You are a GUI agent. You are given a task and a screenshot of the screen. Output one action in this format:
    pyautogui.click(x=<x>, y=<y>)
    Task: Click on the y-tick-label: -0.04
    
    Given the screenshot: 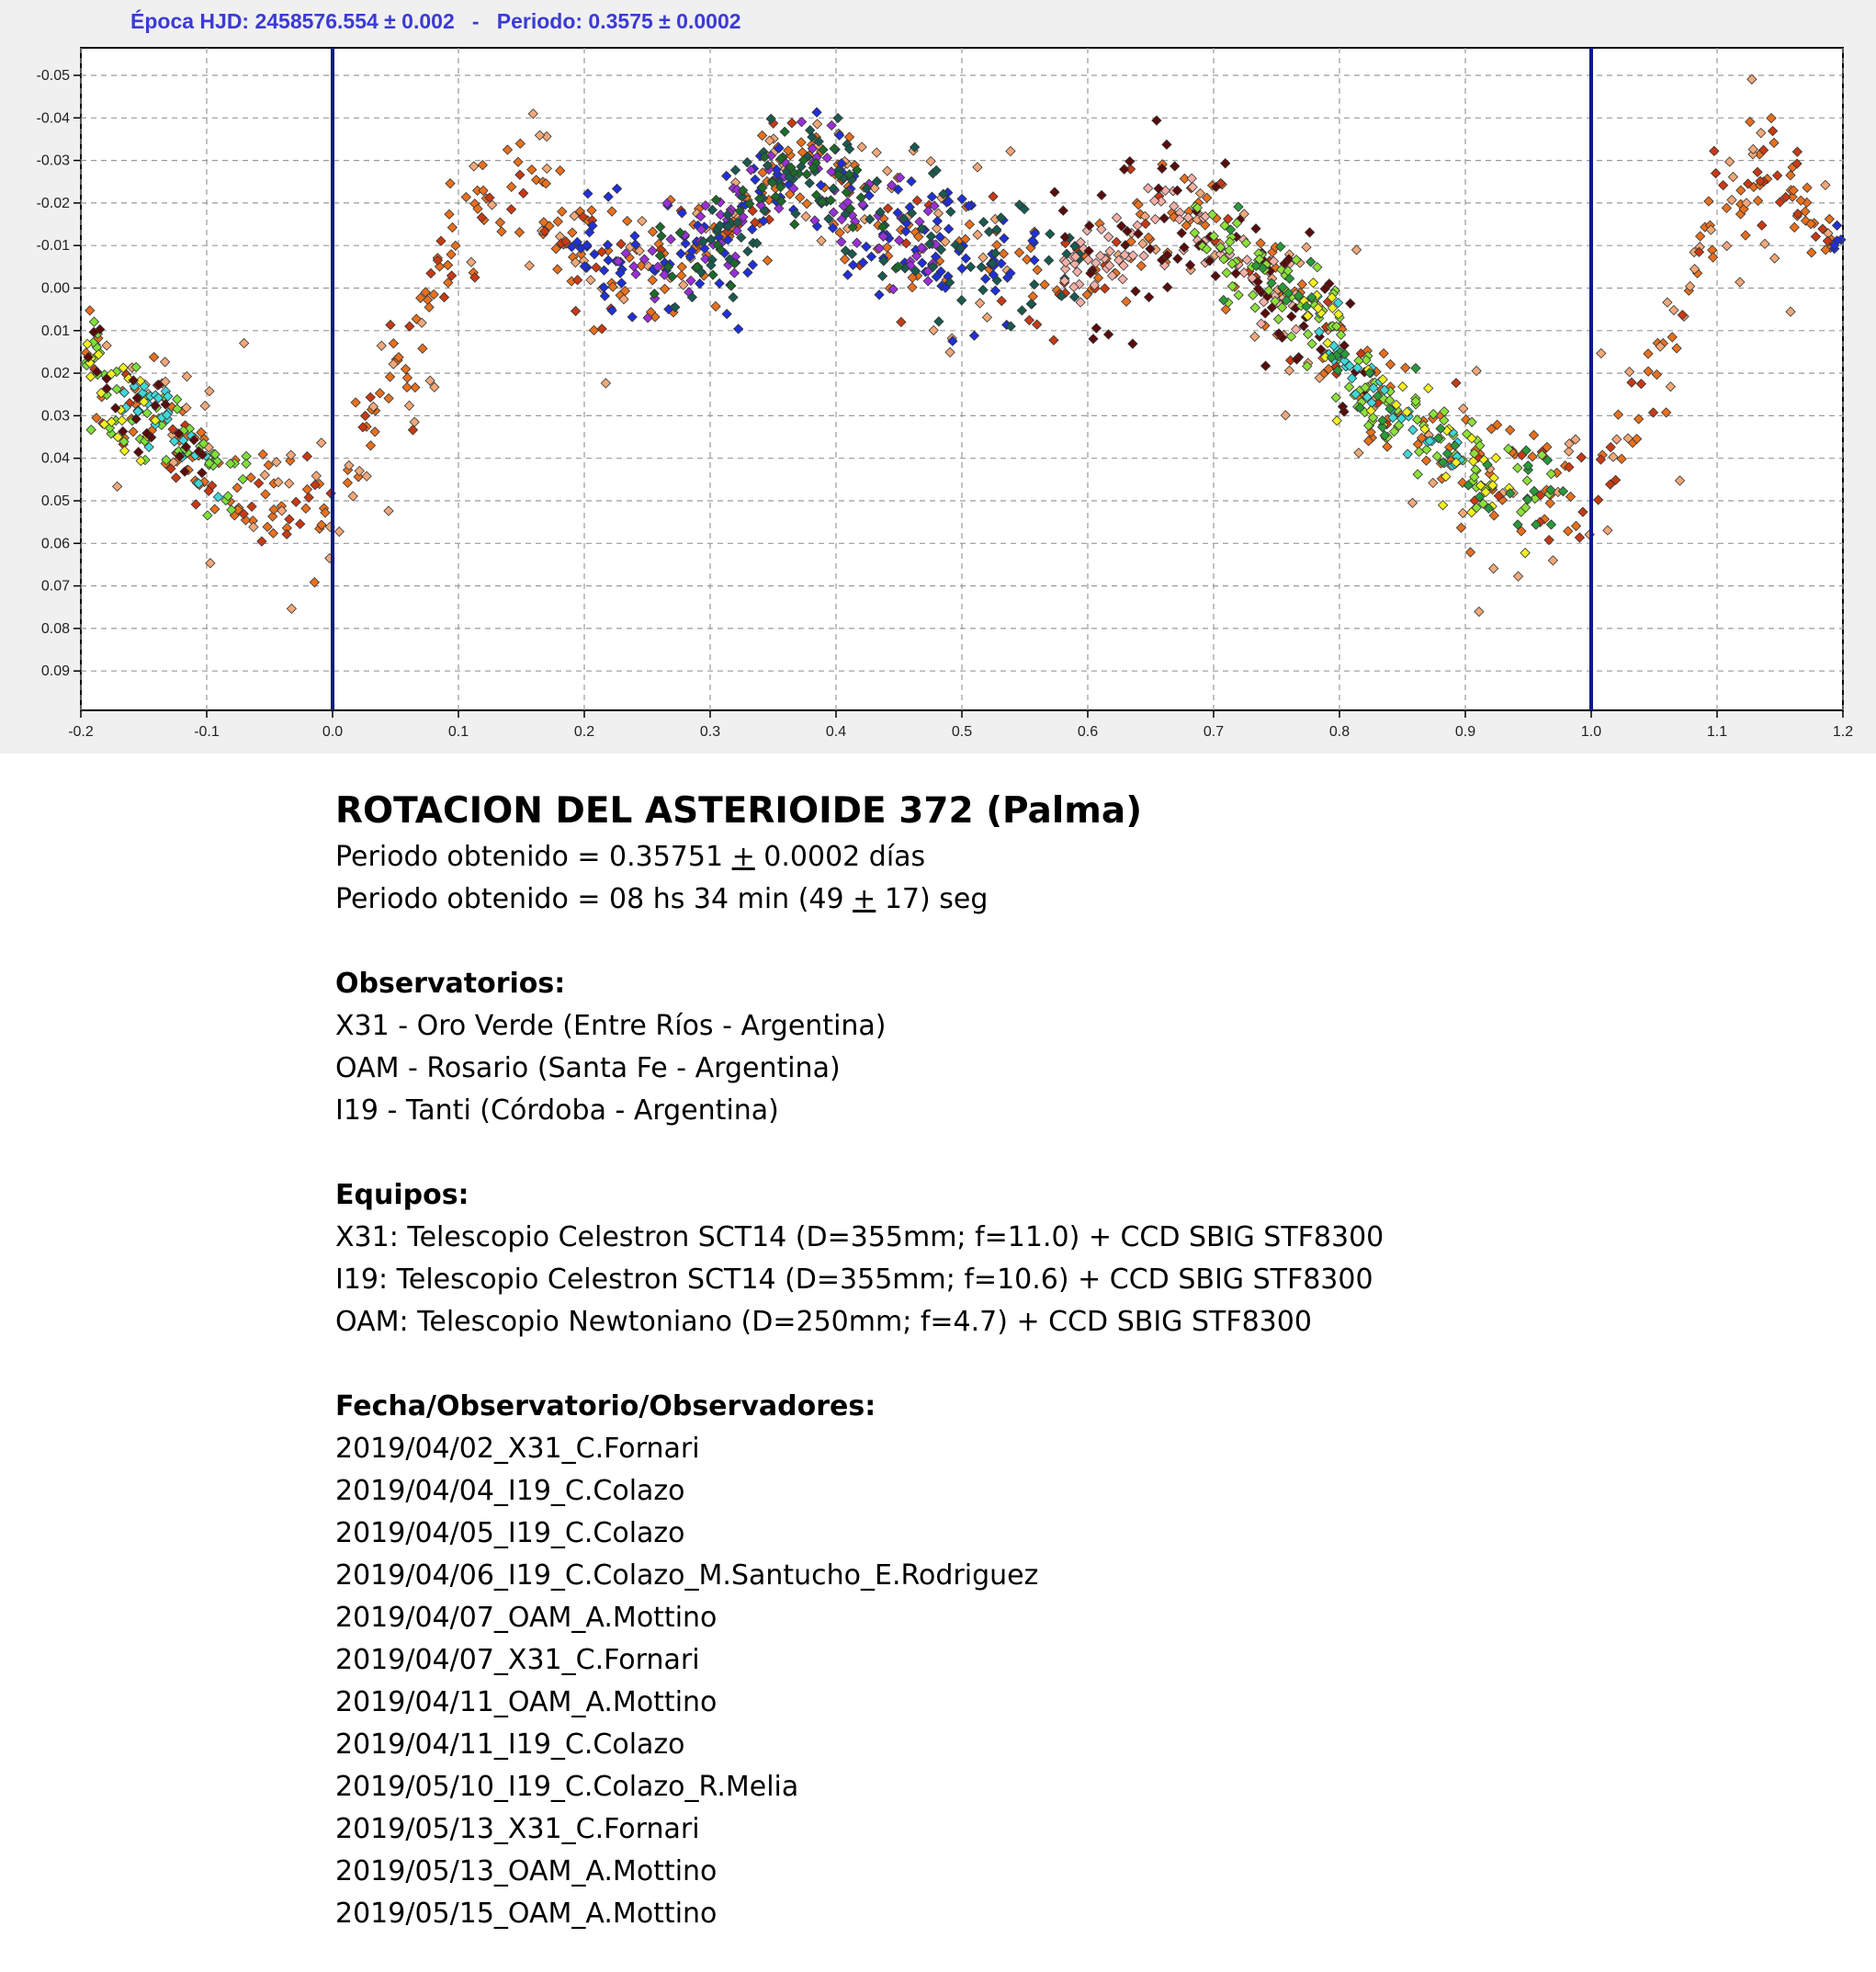 What is the action you would take?
    pyautogui.click(x=54, y=118)
    